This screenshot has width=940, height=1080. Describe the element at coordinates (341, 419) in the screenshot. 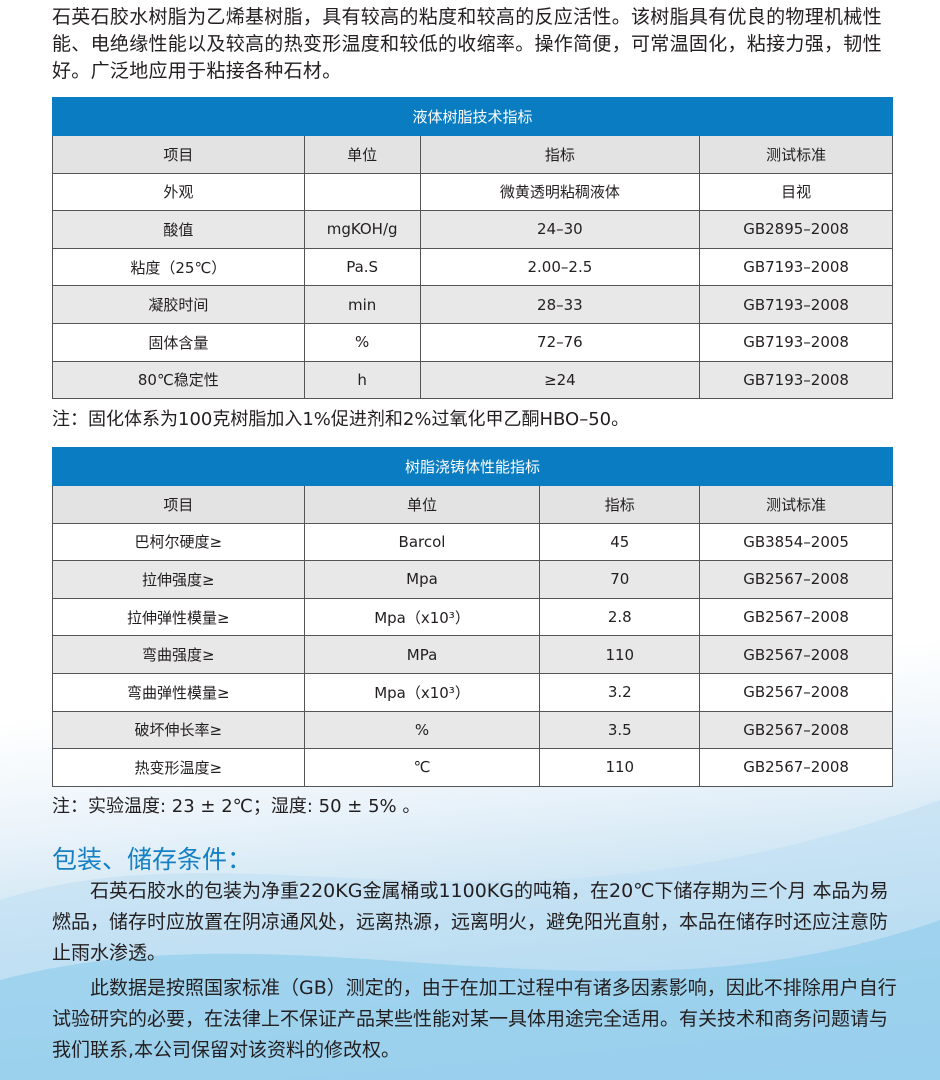

I see `table1-note: 注：固化体系为100克树脂加入1%促进剂和2%过氧化甲乙酮HBO–50。` at that location.